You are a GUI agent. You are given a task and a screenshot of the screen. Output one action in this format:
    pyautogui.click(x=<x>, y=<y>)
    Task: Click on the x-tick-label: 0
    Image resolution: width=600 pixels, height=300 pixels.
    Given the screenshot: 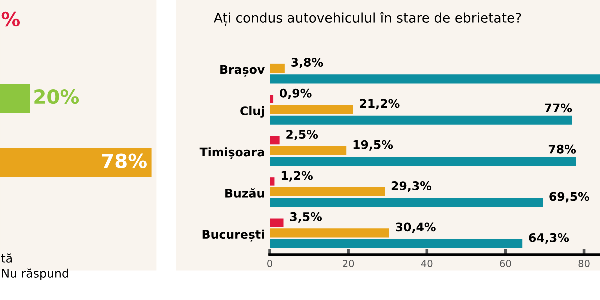 What is the action you would take?
    pyautogui.click(x=270, y=264)
    